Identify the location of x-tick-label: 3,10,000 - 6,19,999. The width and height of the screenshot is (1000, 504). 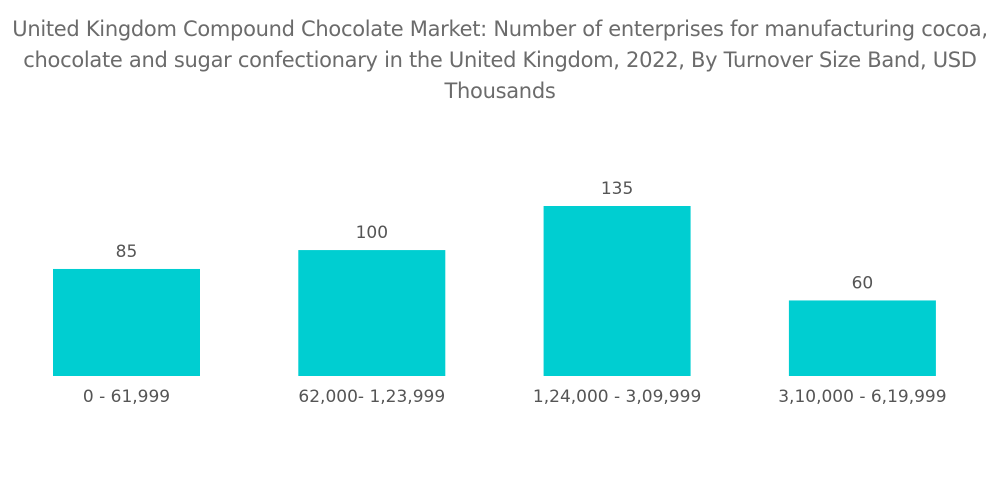
(862, 397).